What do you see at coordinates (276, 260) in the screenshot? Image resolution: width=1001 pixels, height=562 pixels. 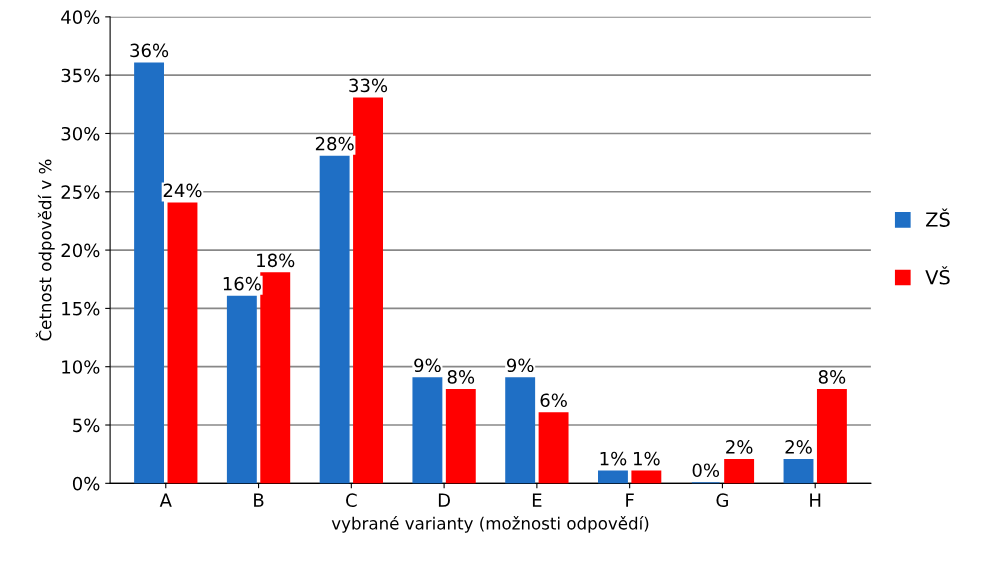 I see `data-label: 18%` at bounding box center [276, 260].